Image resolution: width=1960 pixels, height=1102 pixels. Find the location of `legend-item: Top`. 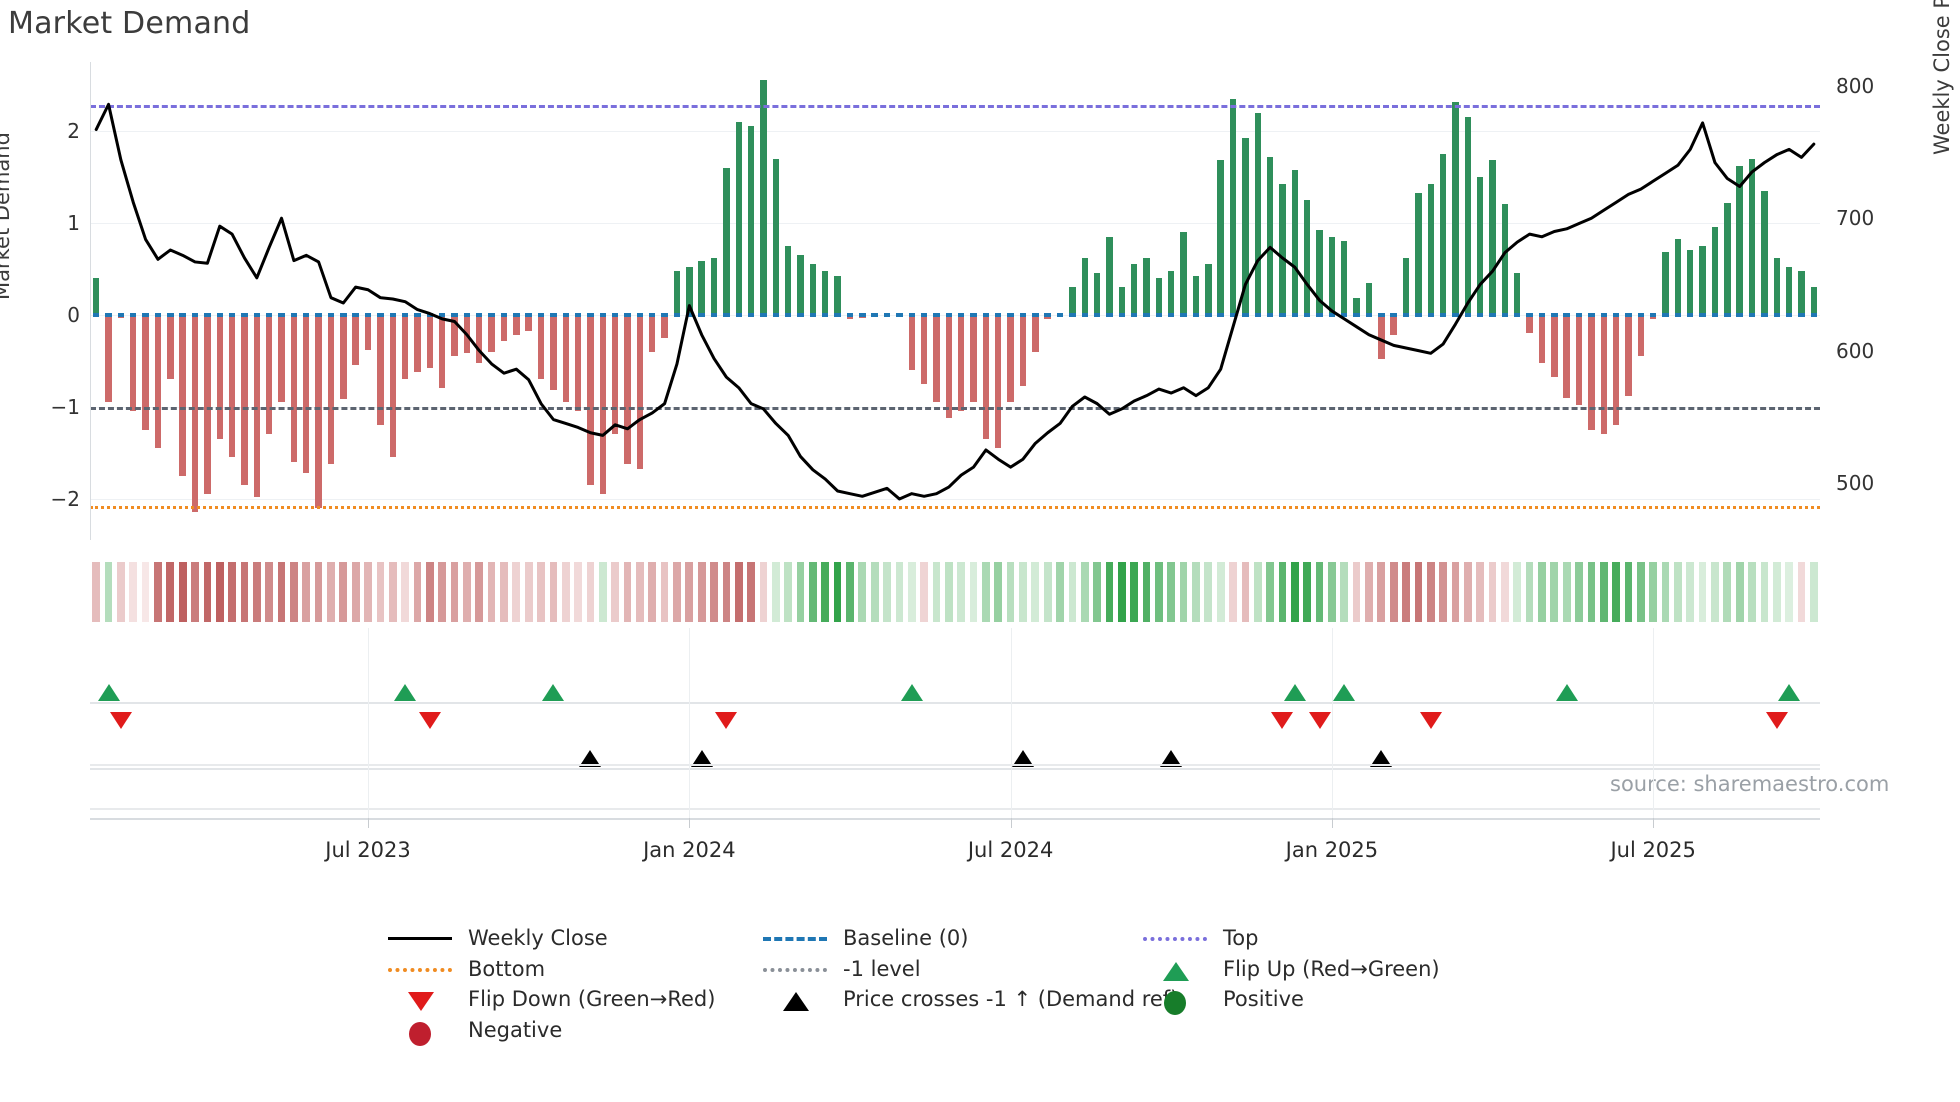

legend-item: Top is located at coordinates (1196, 938).